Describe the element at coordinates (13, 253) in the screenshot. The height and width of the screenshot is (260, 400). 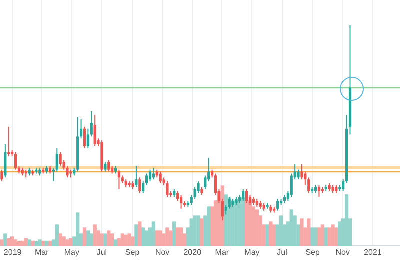
I see `x-tick-label: 2019` at that location.